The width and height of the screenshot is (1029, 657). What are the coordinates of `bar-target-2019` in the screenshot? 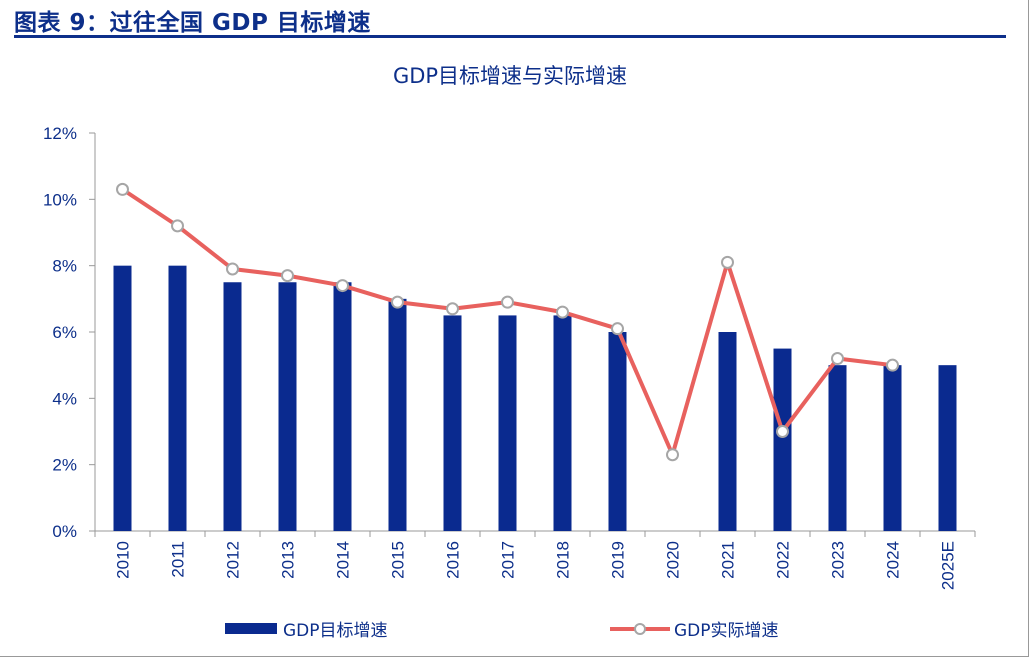 It's located at (617, 431).